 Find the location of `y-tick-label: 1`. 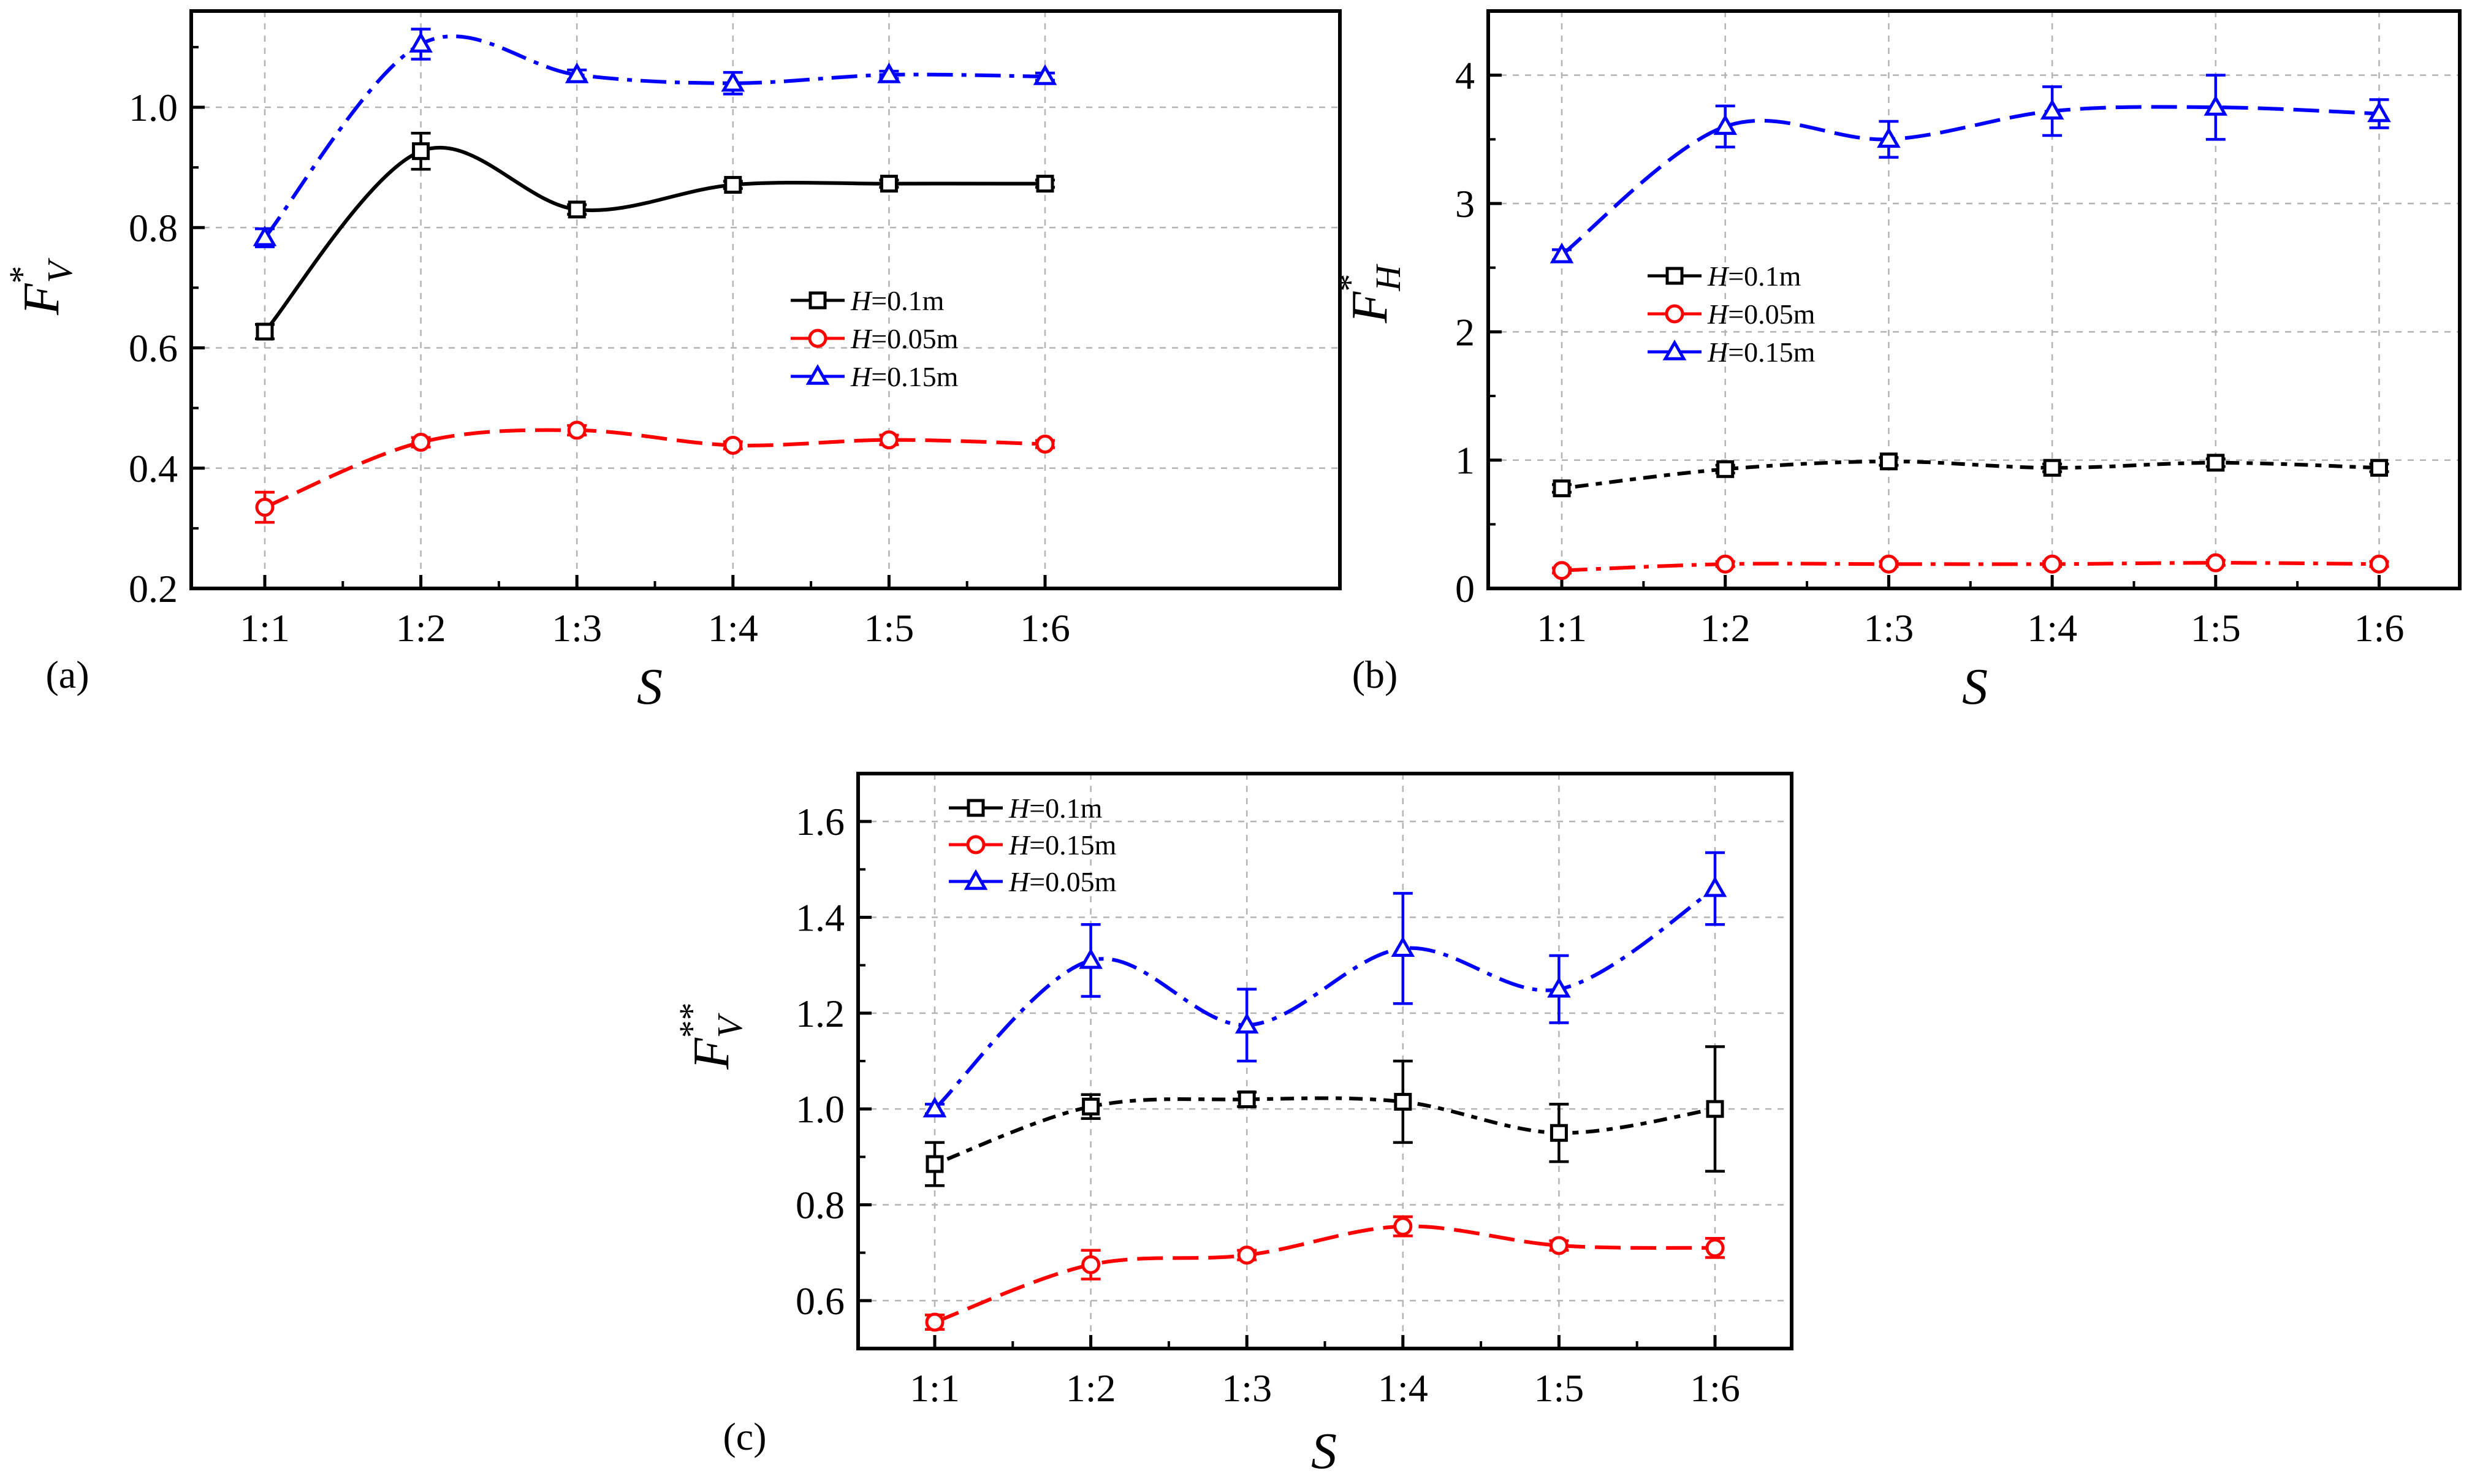

y-tick-label: 1 is located at coordinates (1465, 460).